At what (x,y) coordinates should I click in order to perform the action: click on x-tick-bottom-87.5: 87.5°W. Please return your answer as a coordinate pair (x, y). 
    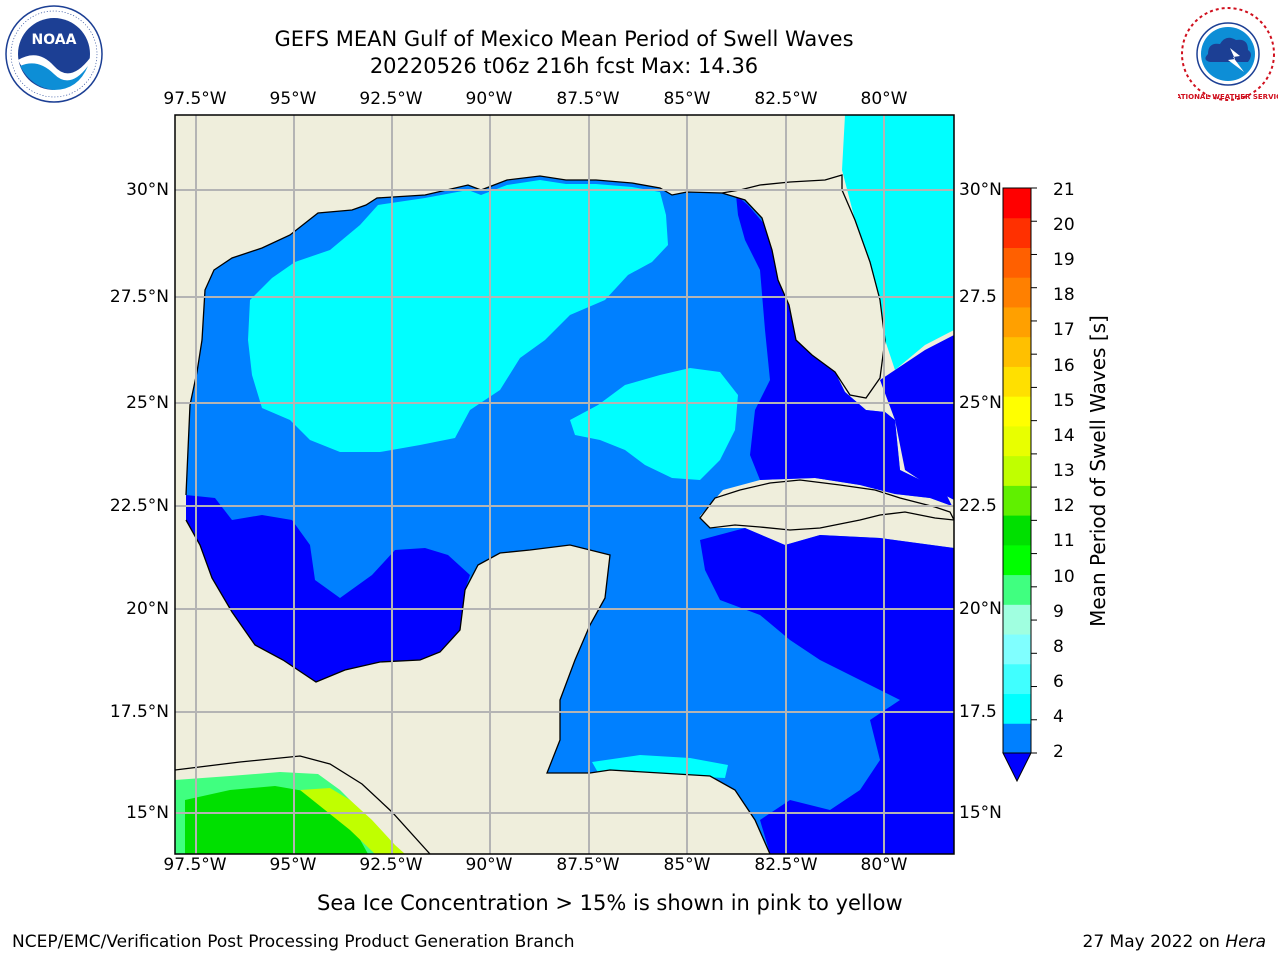
    Looking at the image, I should click on (588, 865).